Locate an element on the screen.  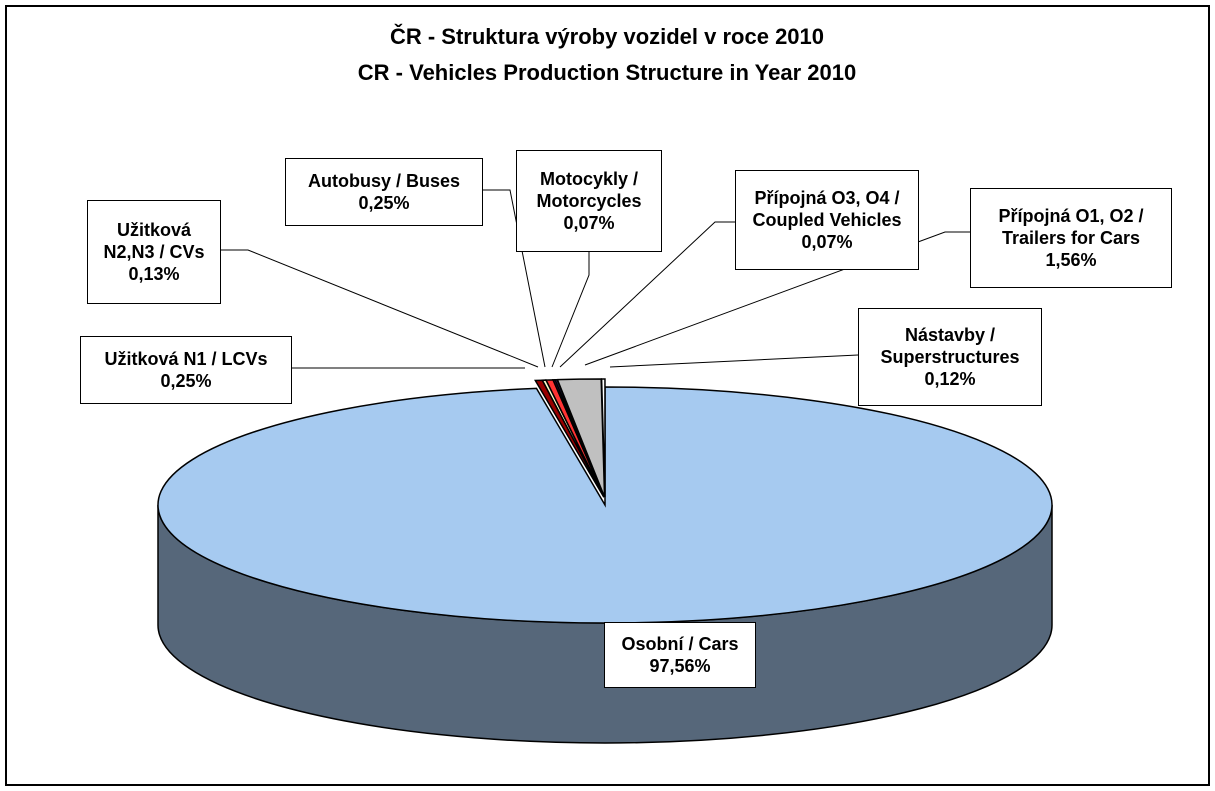
data-label: Motocykly / Motorcycles 0,07% is located at coordinates (589, 201).